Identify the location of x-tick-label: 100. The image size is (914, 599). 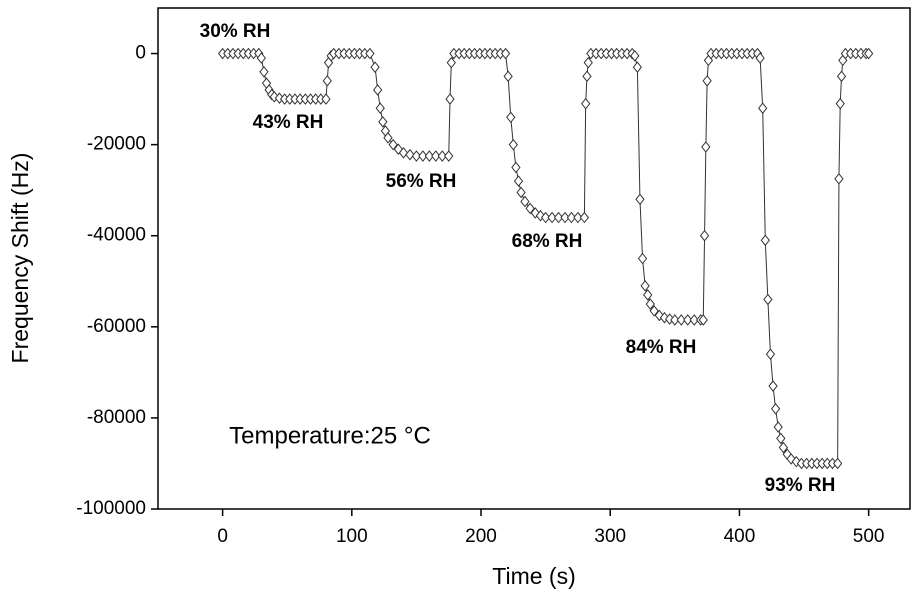
(352, 536).